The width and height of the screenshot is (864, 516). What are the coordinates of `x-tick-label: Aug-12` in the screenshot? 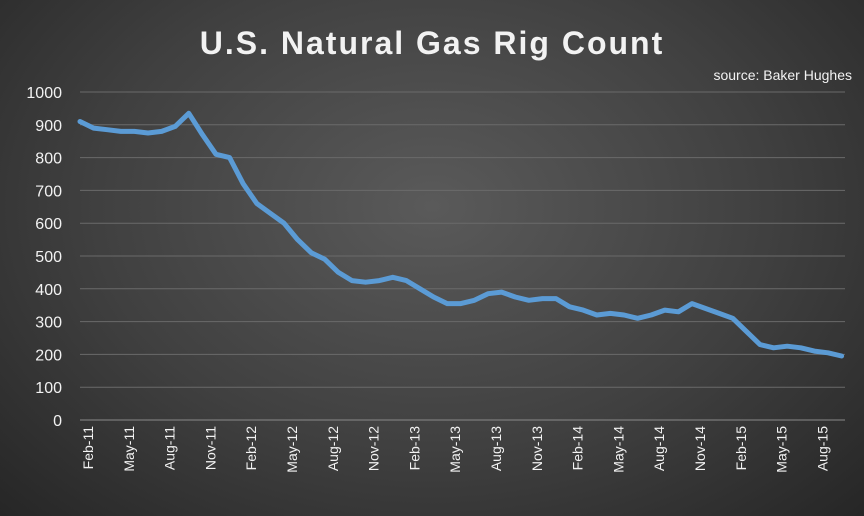 It's located at (333, 448).